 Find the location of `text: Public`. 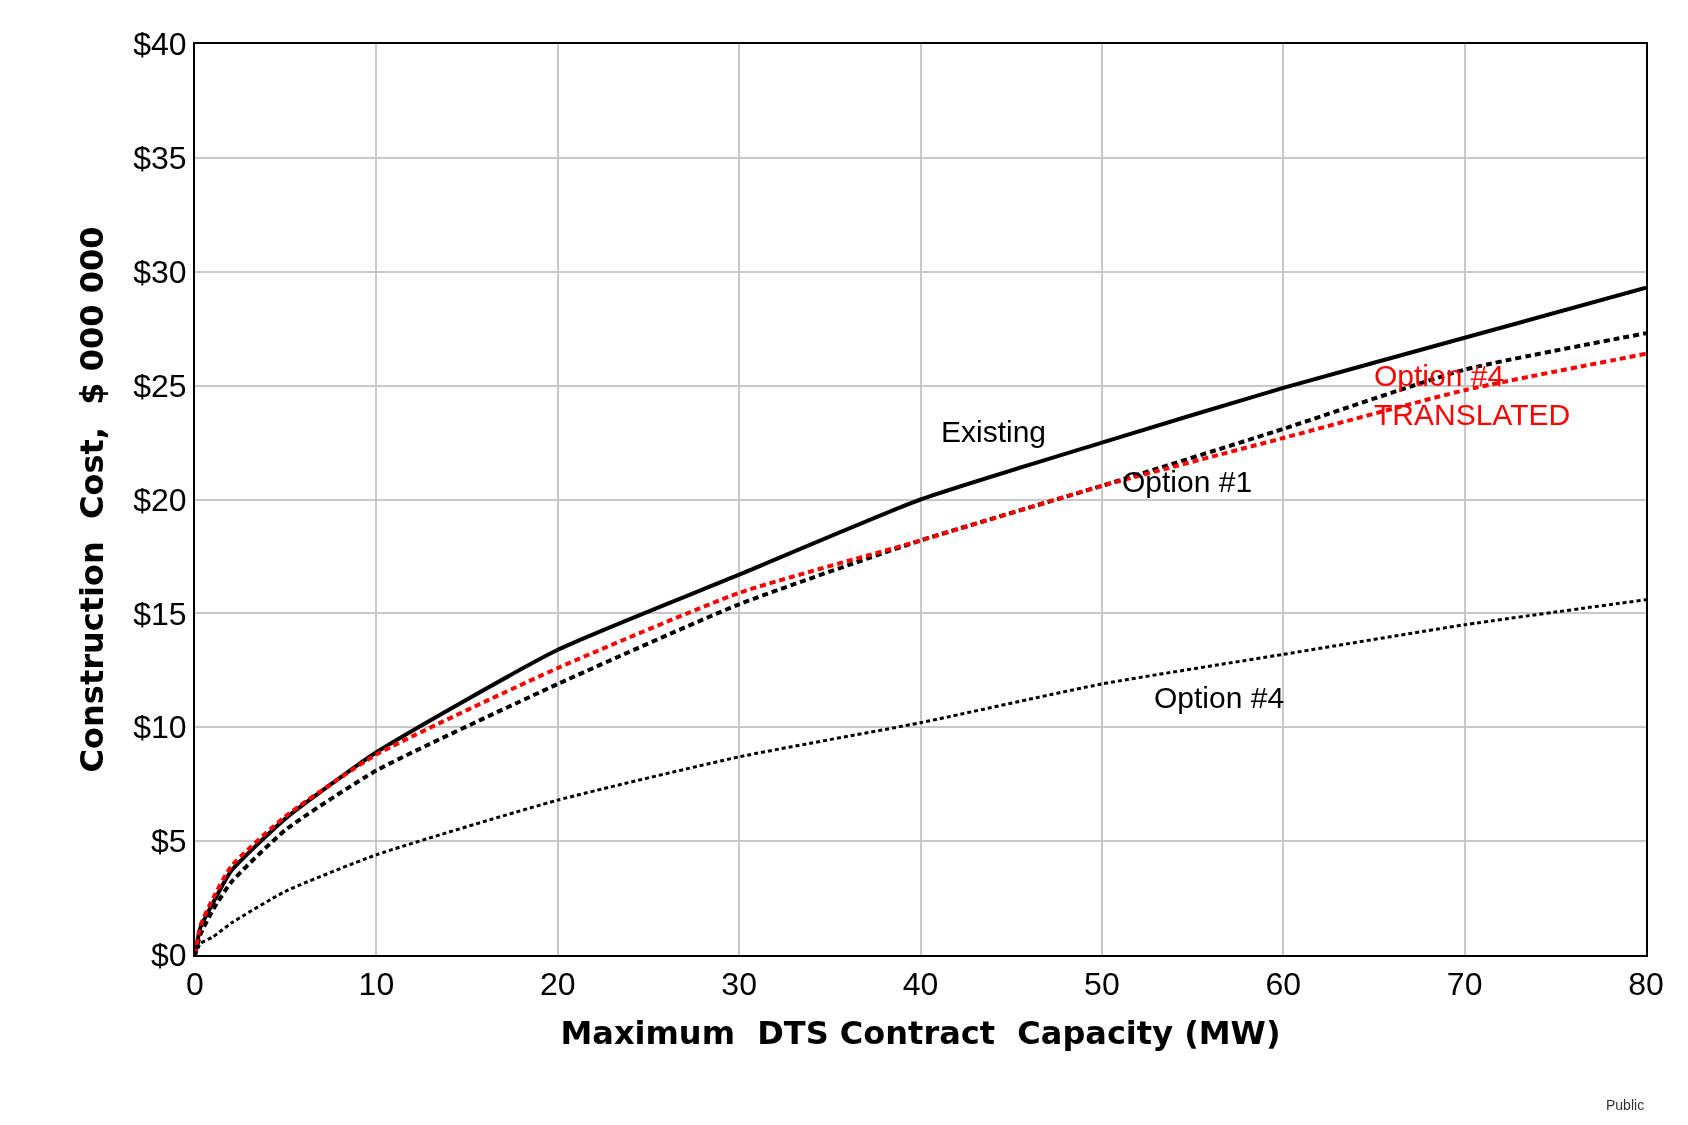

text: Public is located at coordinates (1625, 1105).